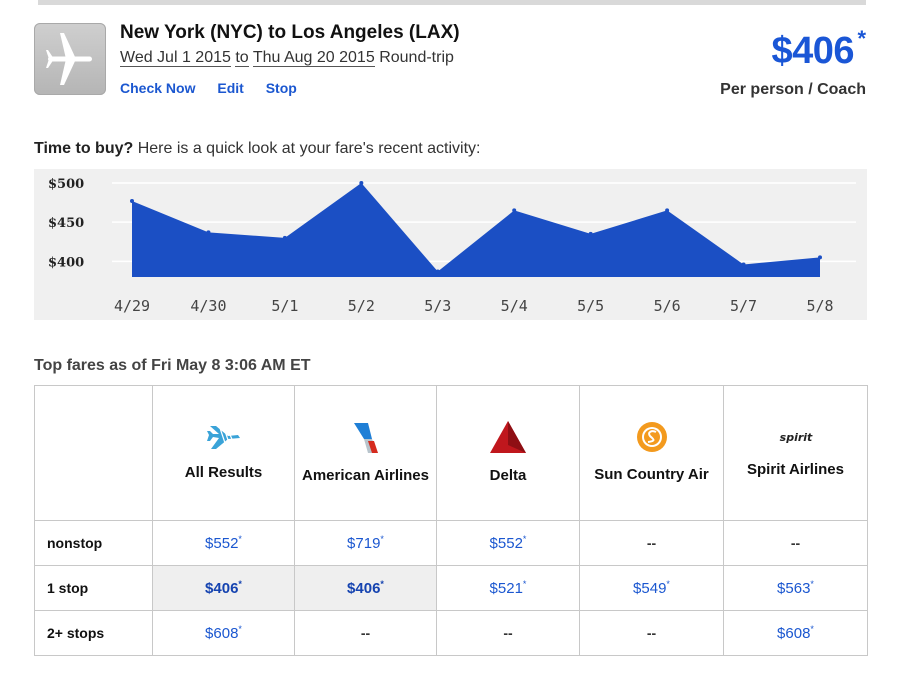  What do you see at coordinates (452, 2) in the screenshot?
I see `top-divider` at bounding box center [452, 2].